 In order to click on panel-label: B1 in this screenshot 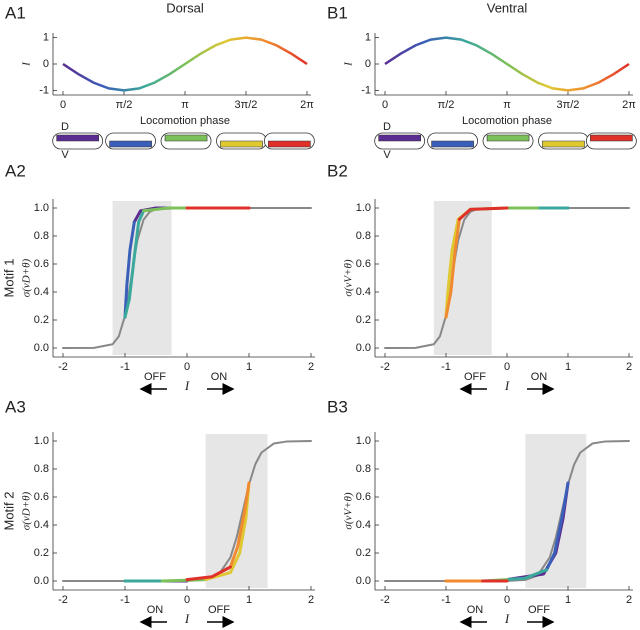, I will do `click(337, 12)`.